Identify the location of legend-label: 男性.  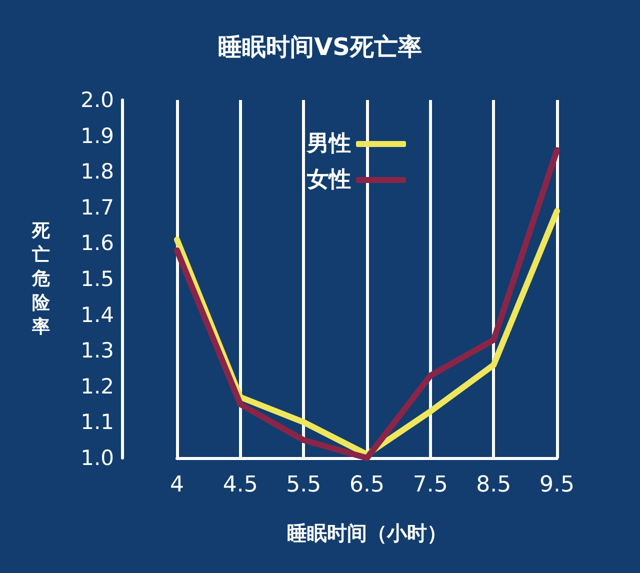
(328, 144).